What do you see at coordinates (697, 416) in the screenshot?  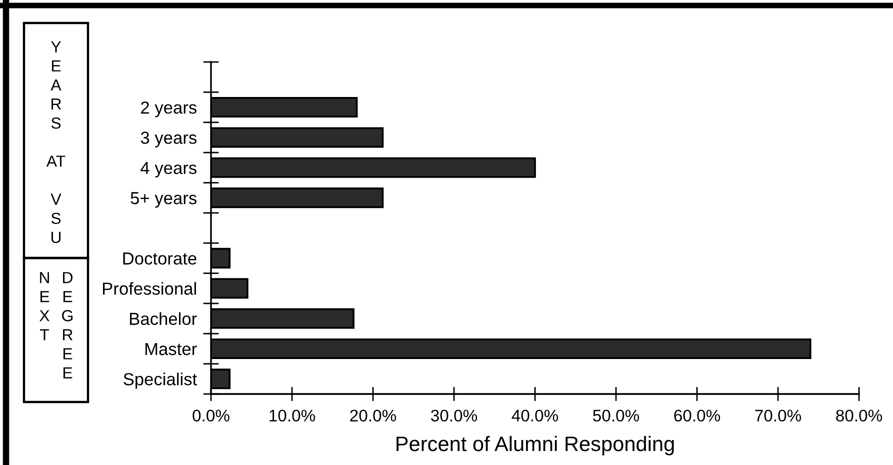 I see `x-tick-label: 60.0%` at bounding box center [697, 416].